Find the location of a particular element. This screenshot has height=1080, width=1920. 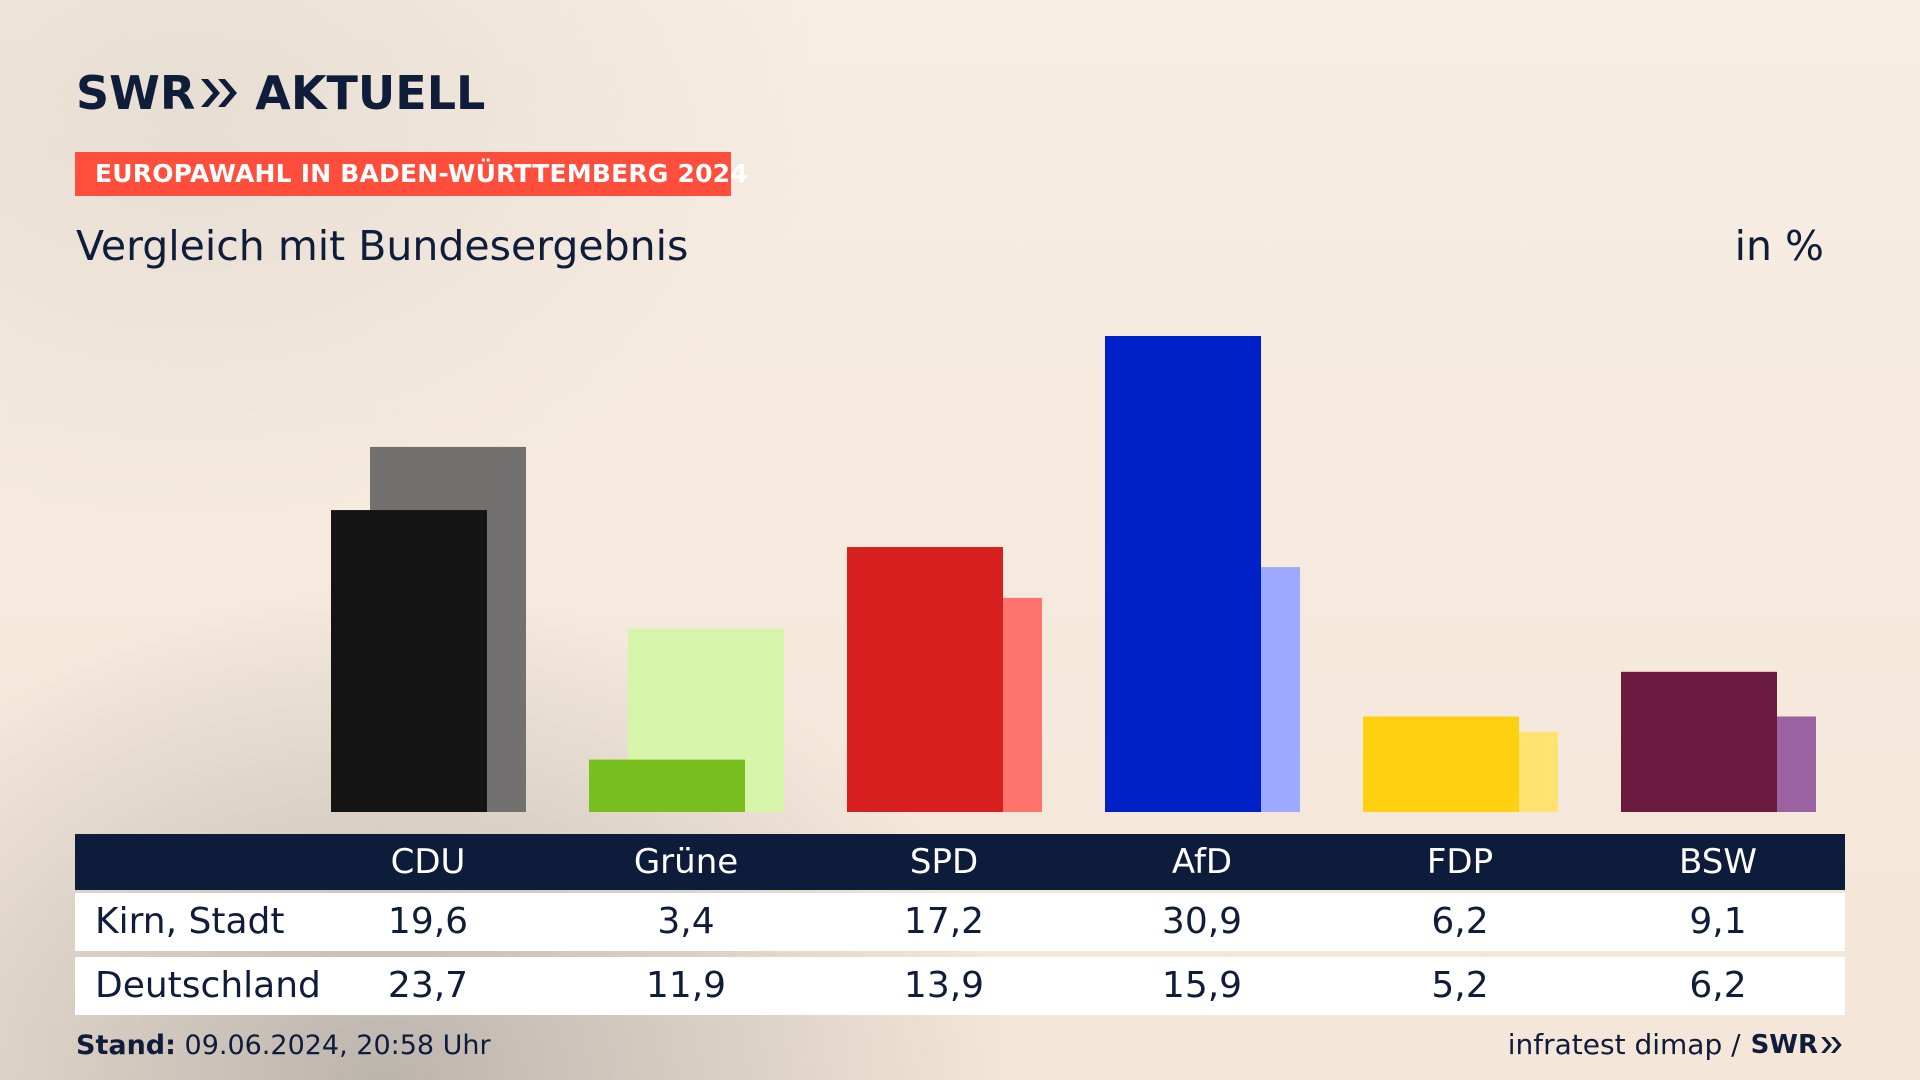

swr-aktuell-logo: SWR AKTUELL is located at coordinates (280, 93).